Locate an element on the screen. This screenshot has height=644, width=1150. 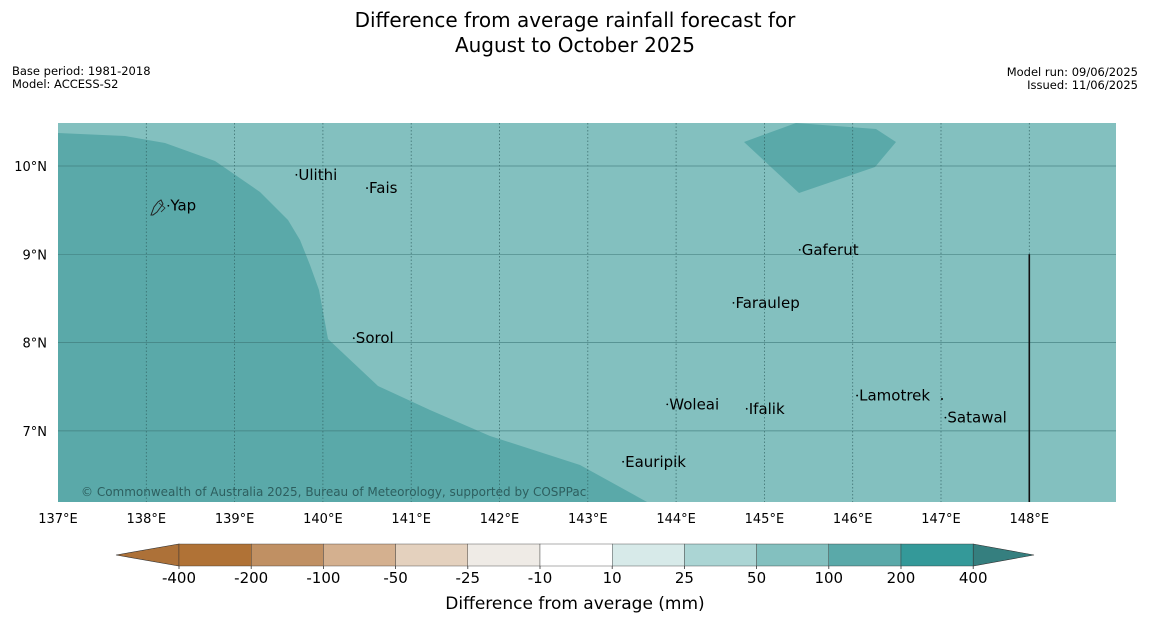
colorbar-tick-label: 100 is located at coordinates (828, 578).